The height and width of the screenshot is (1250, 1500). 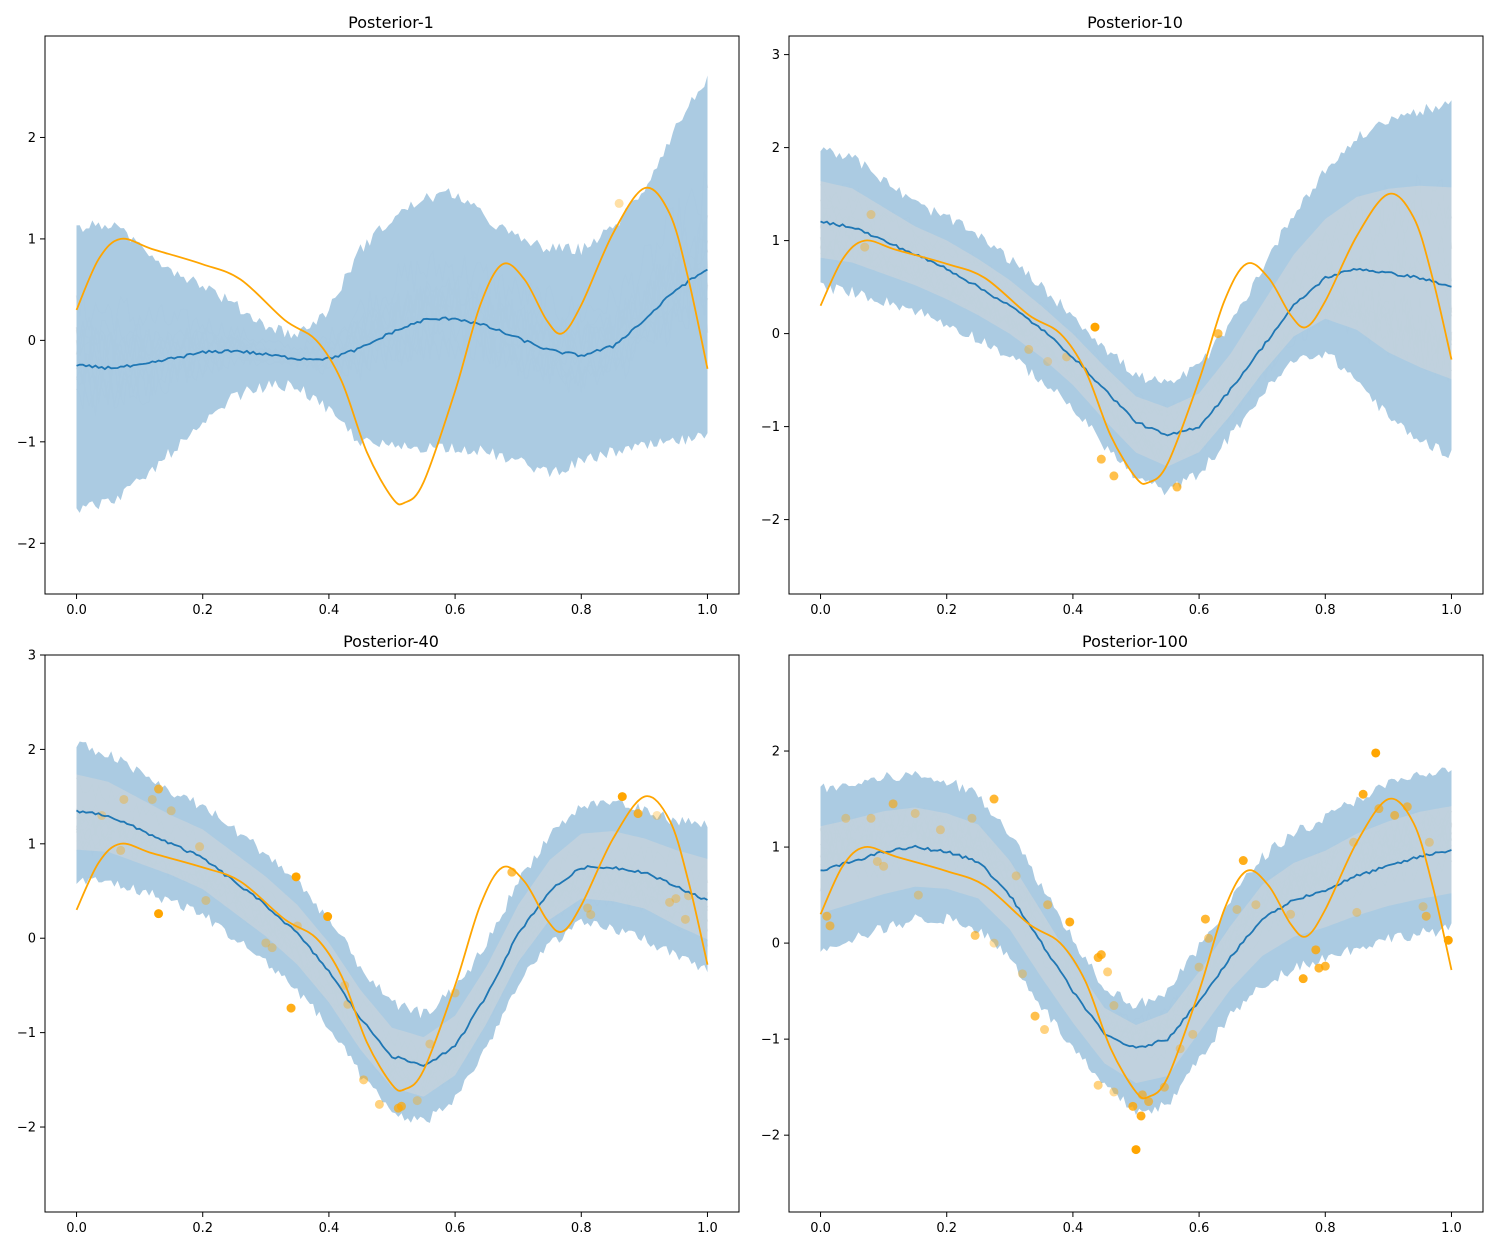 I want to click on subplot-title: Posterior-10, so click(x=1135, y=22).